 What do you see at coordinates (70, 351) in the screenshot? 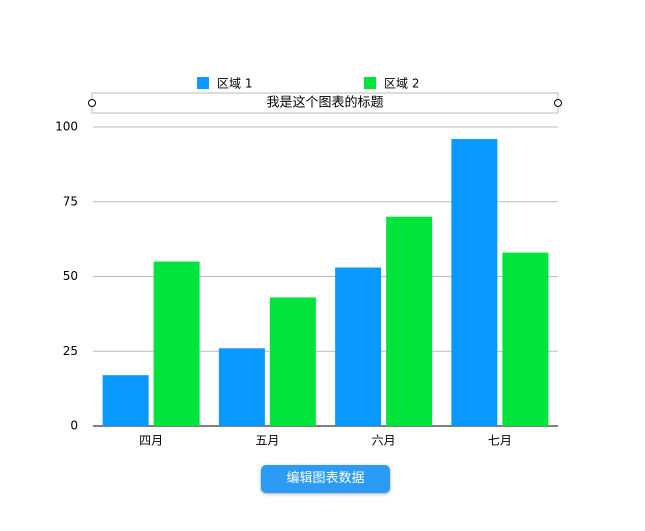
I see `y-tick-label: 25` at bounding box center [70, 351].